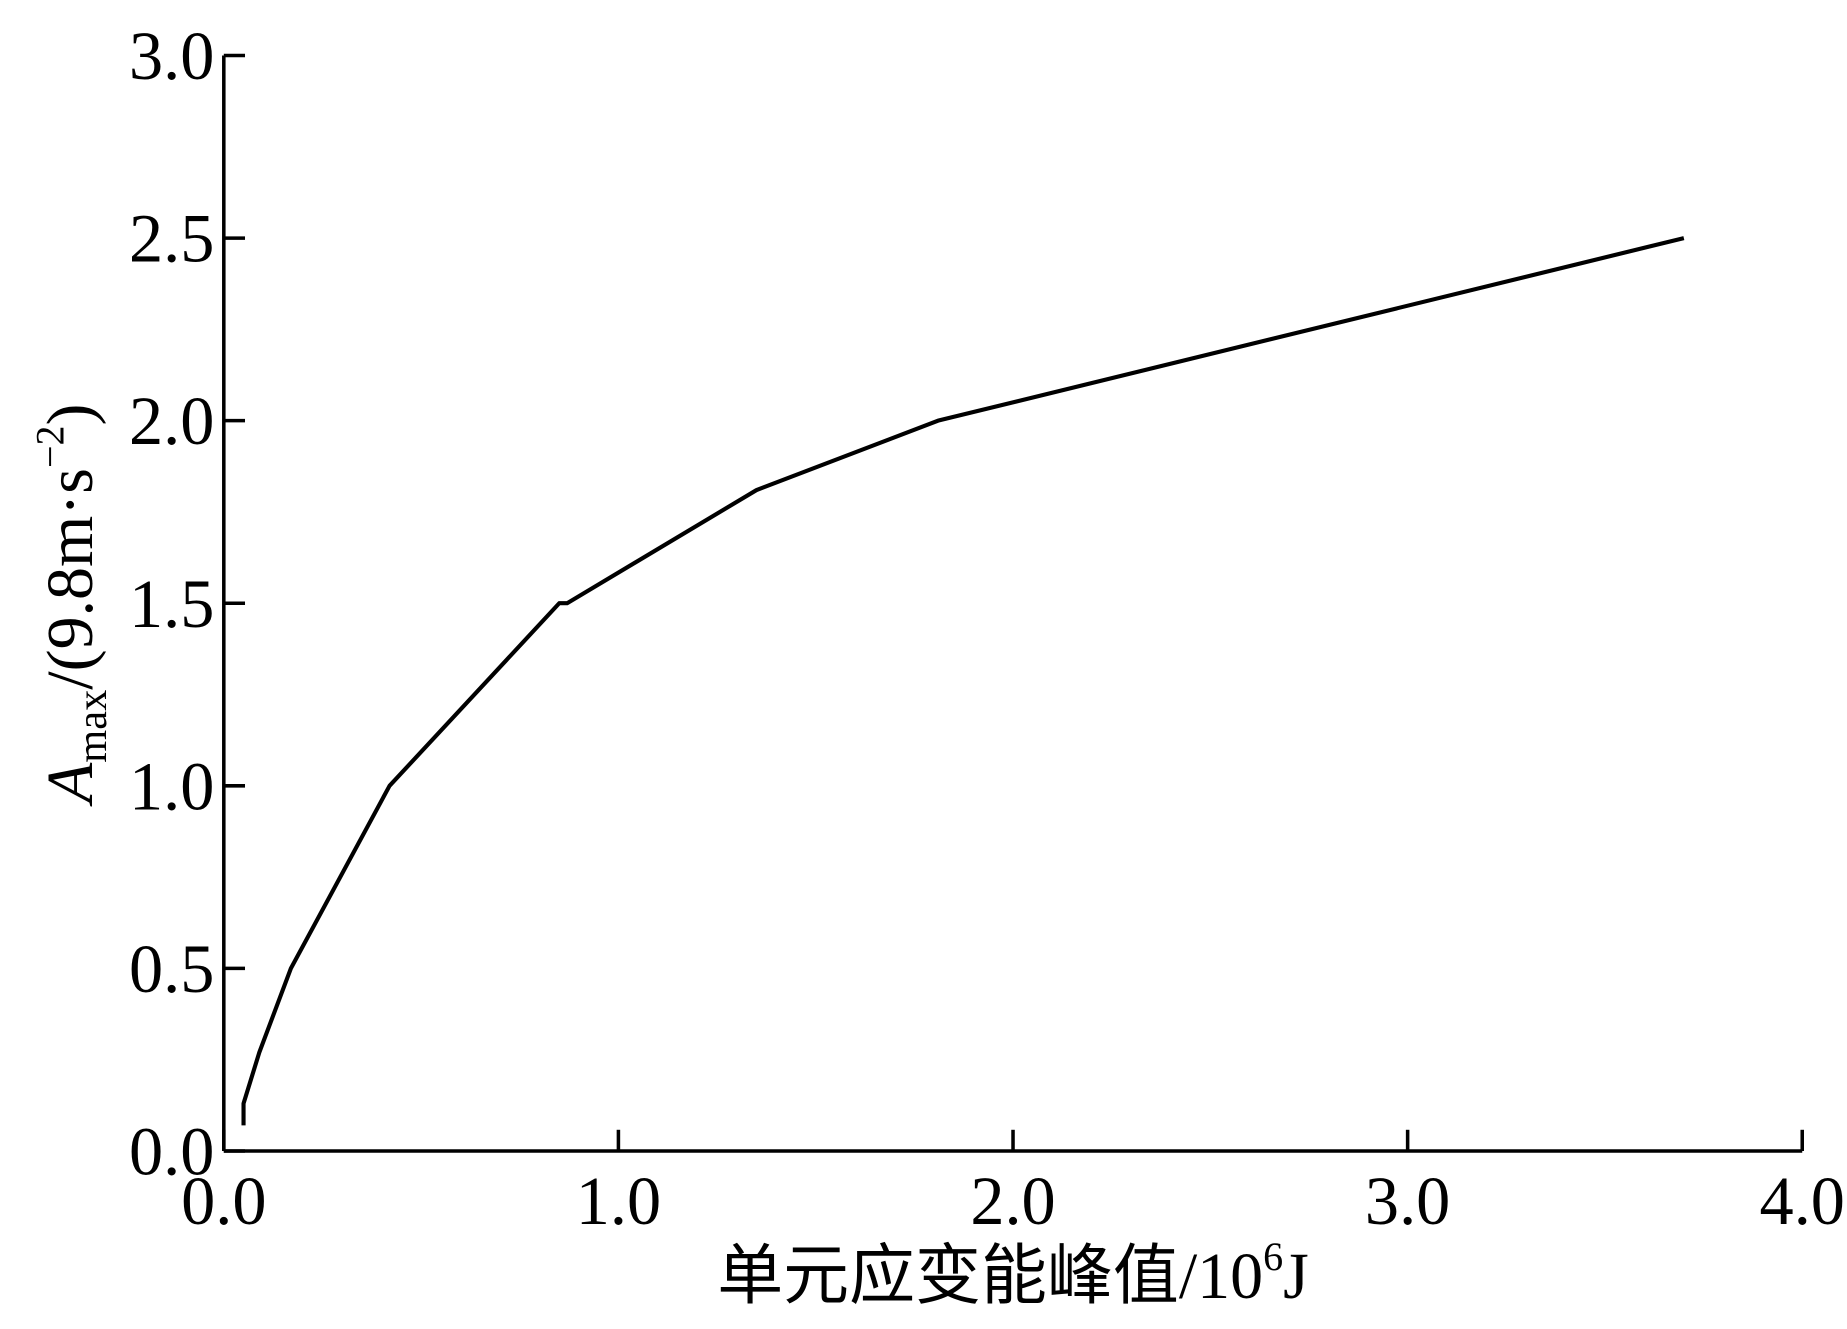 The image size is (1847, 1329). I want to click on x-label-unit: J, so click(1296, 1276).